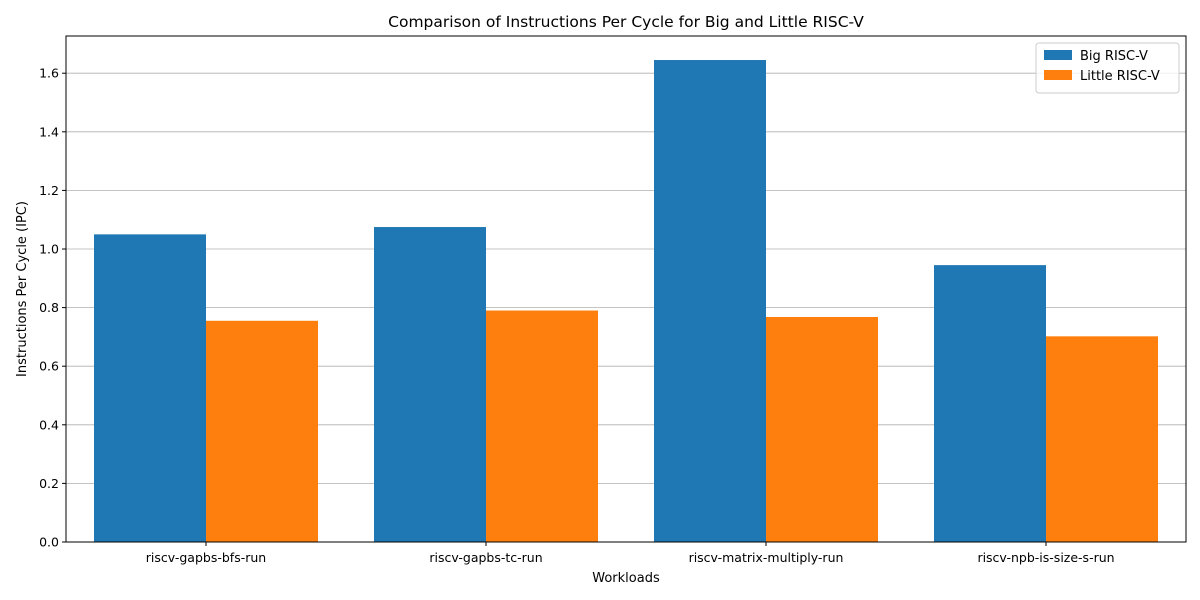 The width and height of the screenshot is (1200, 600). I want to click on x-tick-label: riscv-gapbs-bfs-run, so click(206, 557).